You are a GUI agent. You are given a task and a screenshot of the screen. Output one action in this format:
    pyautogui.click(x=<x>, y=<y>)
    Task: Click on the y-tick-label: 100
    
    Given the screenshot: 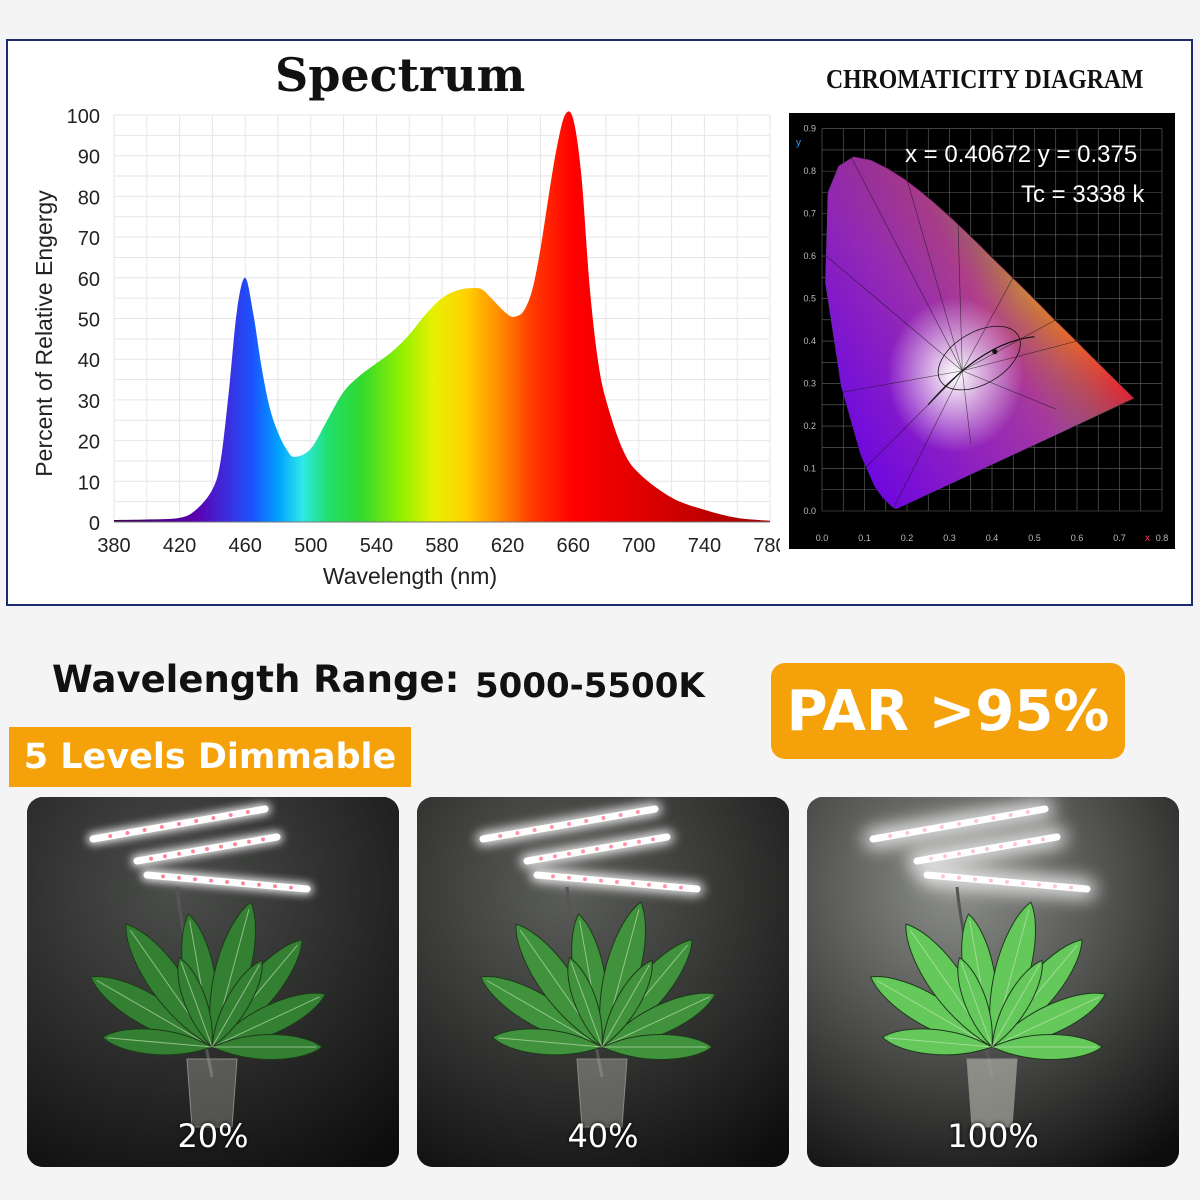 What is the action you would take?
    pyautogui.click(x=83, y=117)
    